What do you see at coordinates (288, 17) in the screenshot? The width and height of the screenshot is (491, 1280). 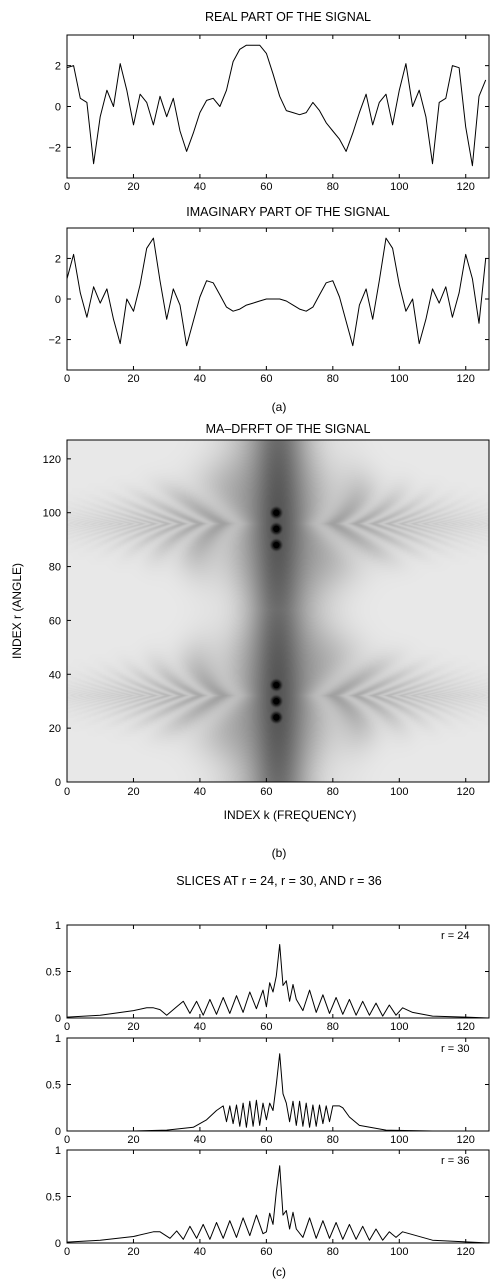 I see `real-title: REAL PART OF THE SIGNAL` at bounding box center [288, 17].